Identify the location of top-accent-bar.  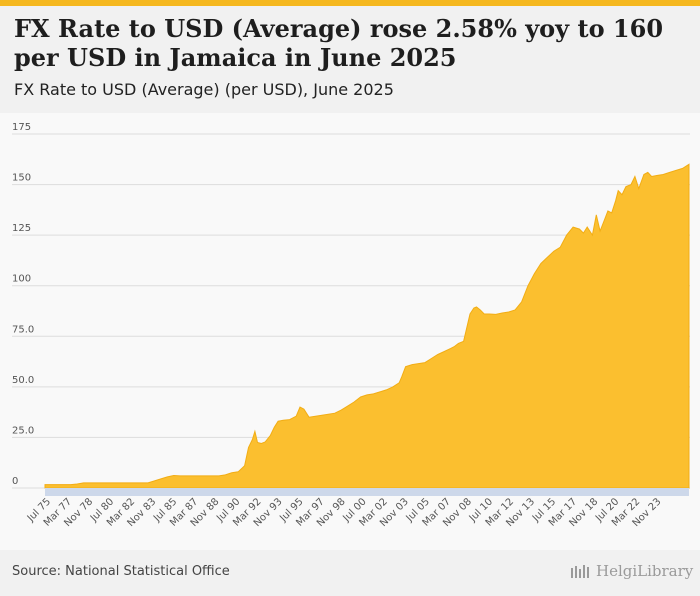
(350, 3).